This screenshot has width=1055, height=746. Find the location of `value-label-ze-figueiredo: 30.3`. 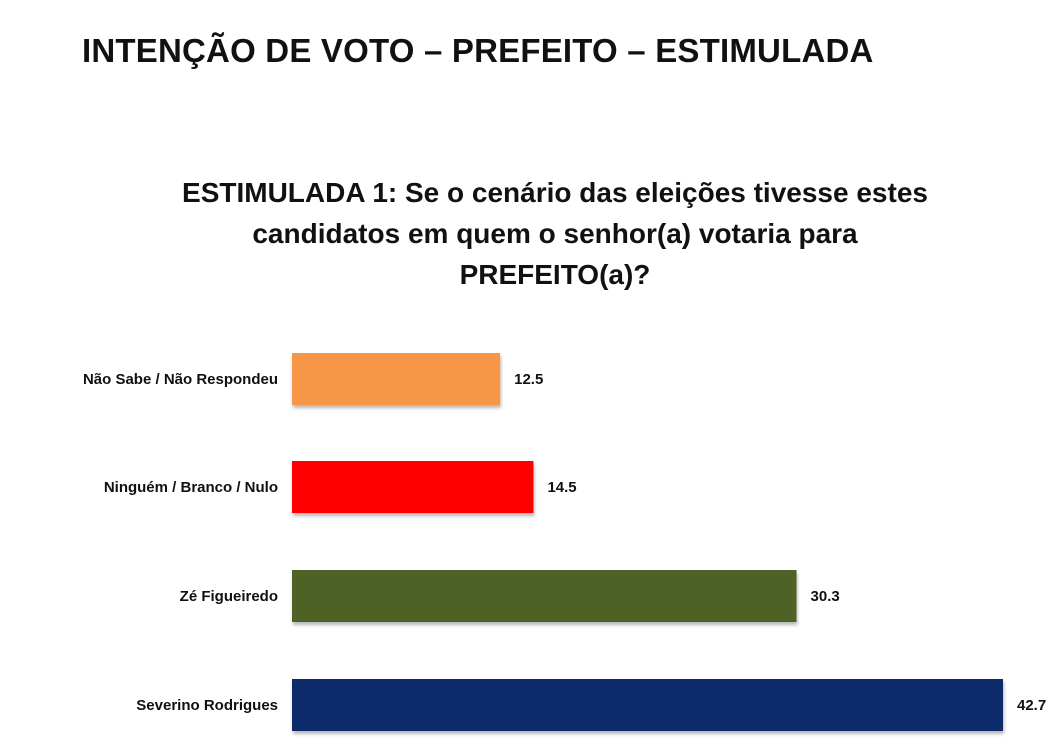

value-label-ze-figueiredo: 30.3 is located at coordinates (825, 596).